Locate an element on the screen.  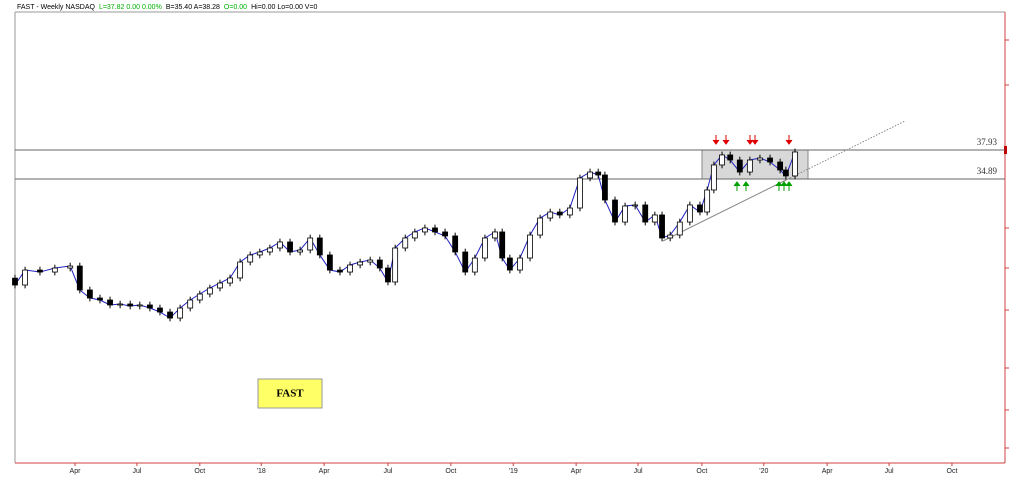
last-price-marker is located at coordinates (1005, 150).